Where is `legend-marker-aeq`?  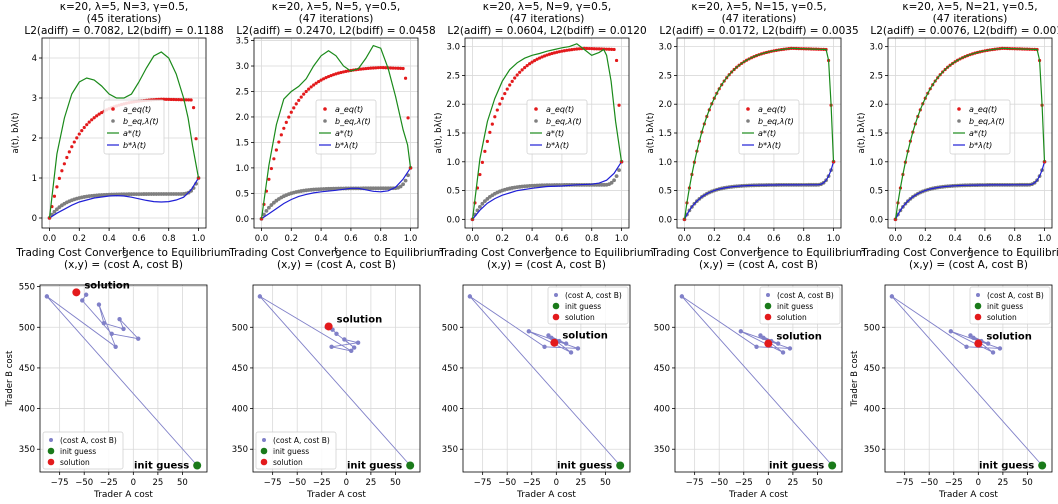
legend-marker-aeq is located at coordinates (536, 109).